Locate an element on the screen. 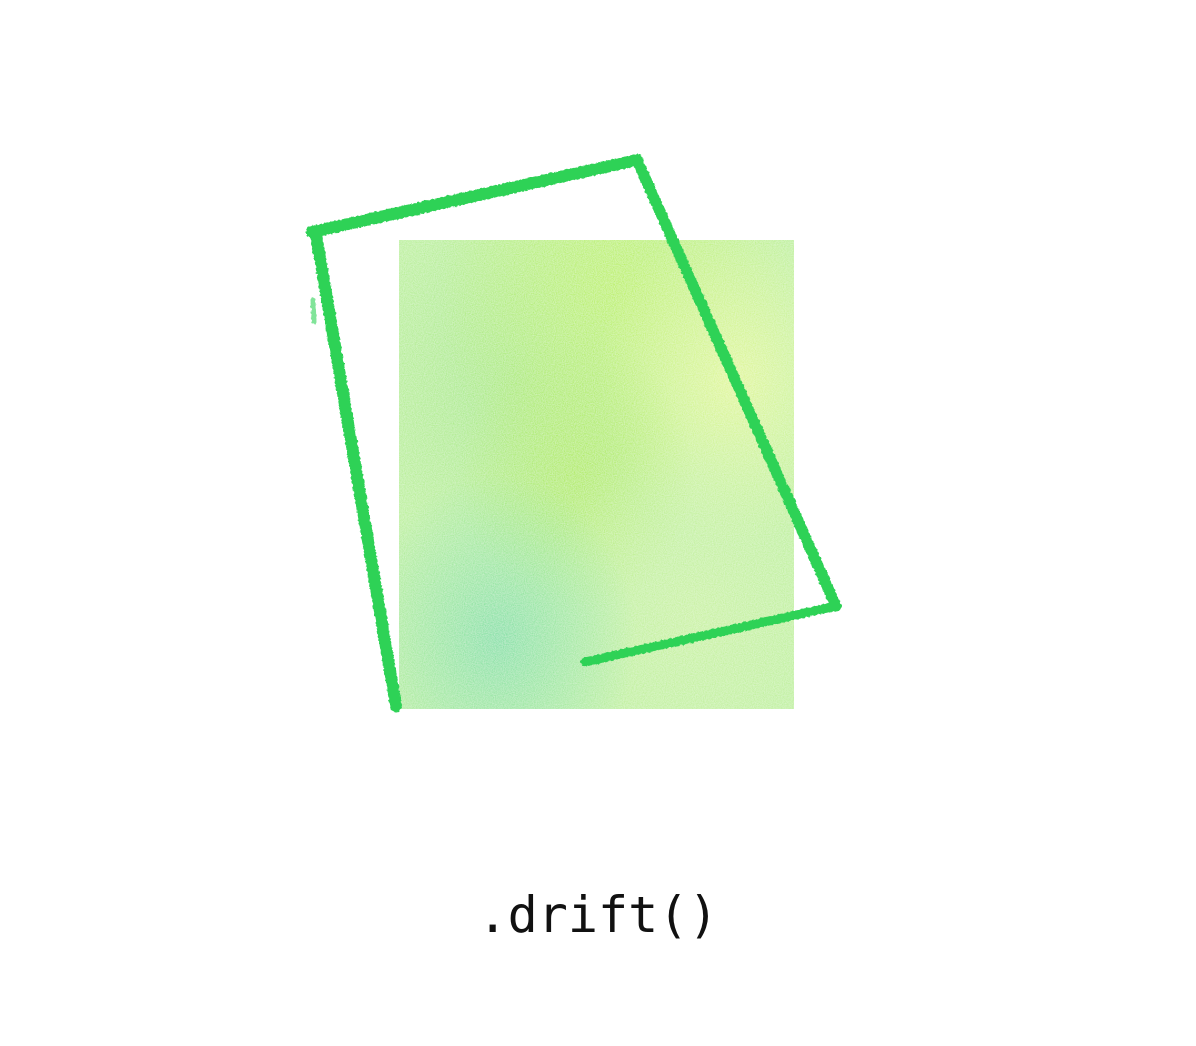 Image resolution: width=1196 pixels, height=1046 pixels. function-label: .drift() is located at coordinates (598, 915).